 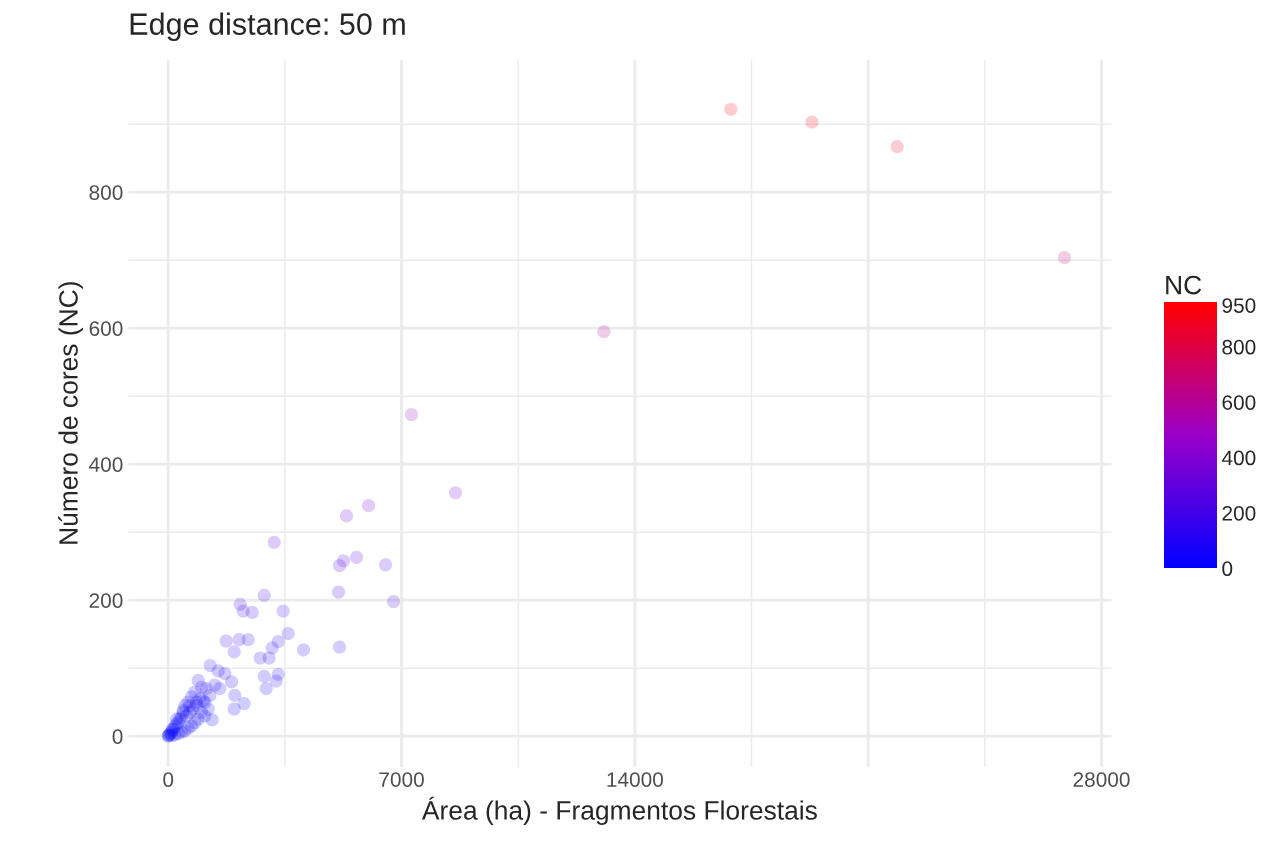 I want to click on color-bar-label: 950, so click(x=1239, y=305).